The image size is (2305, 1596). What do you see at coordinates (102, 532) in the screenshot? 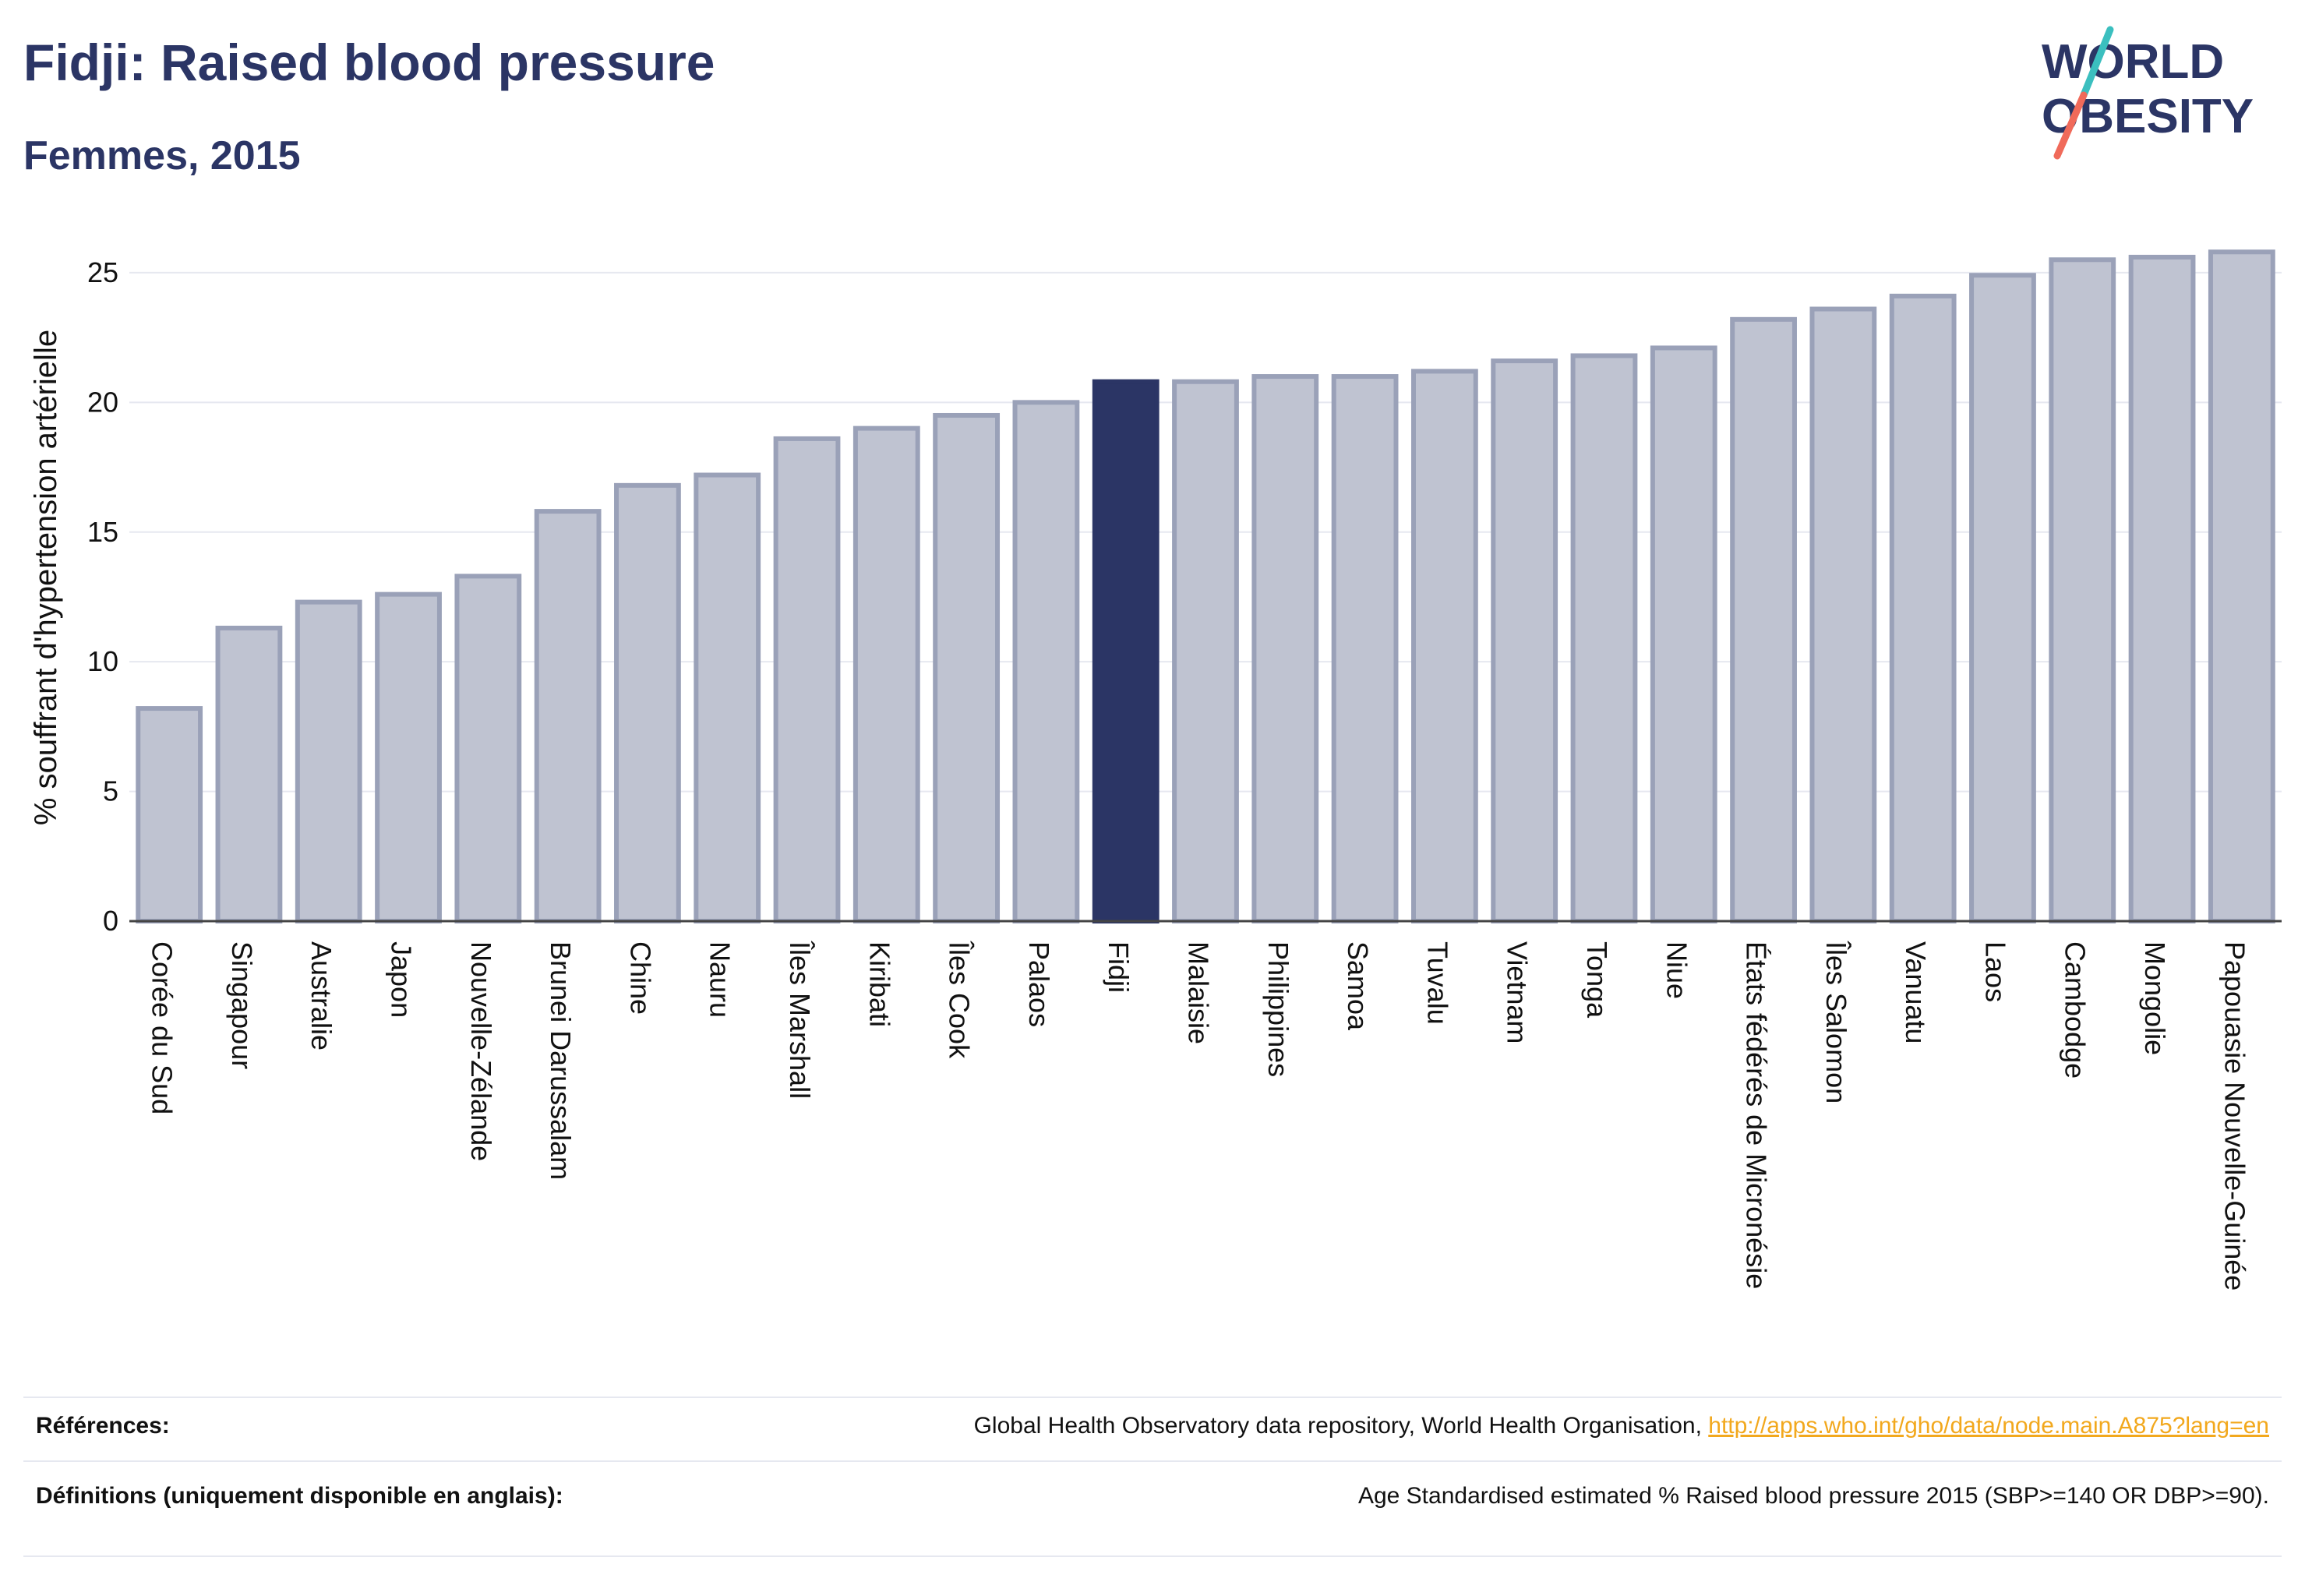
I see `y-tick-label: 15` at bounding box center [102, 532].